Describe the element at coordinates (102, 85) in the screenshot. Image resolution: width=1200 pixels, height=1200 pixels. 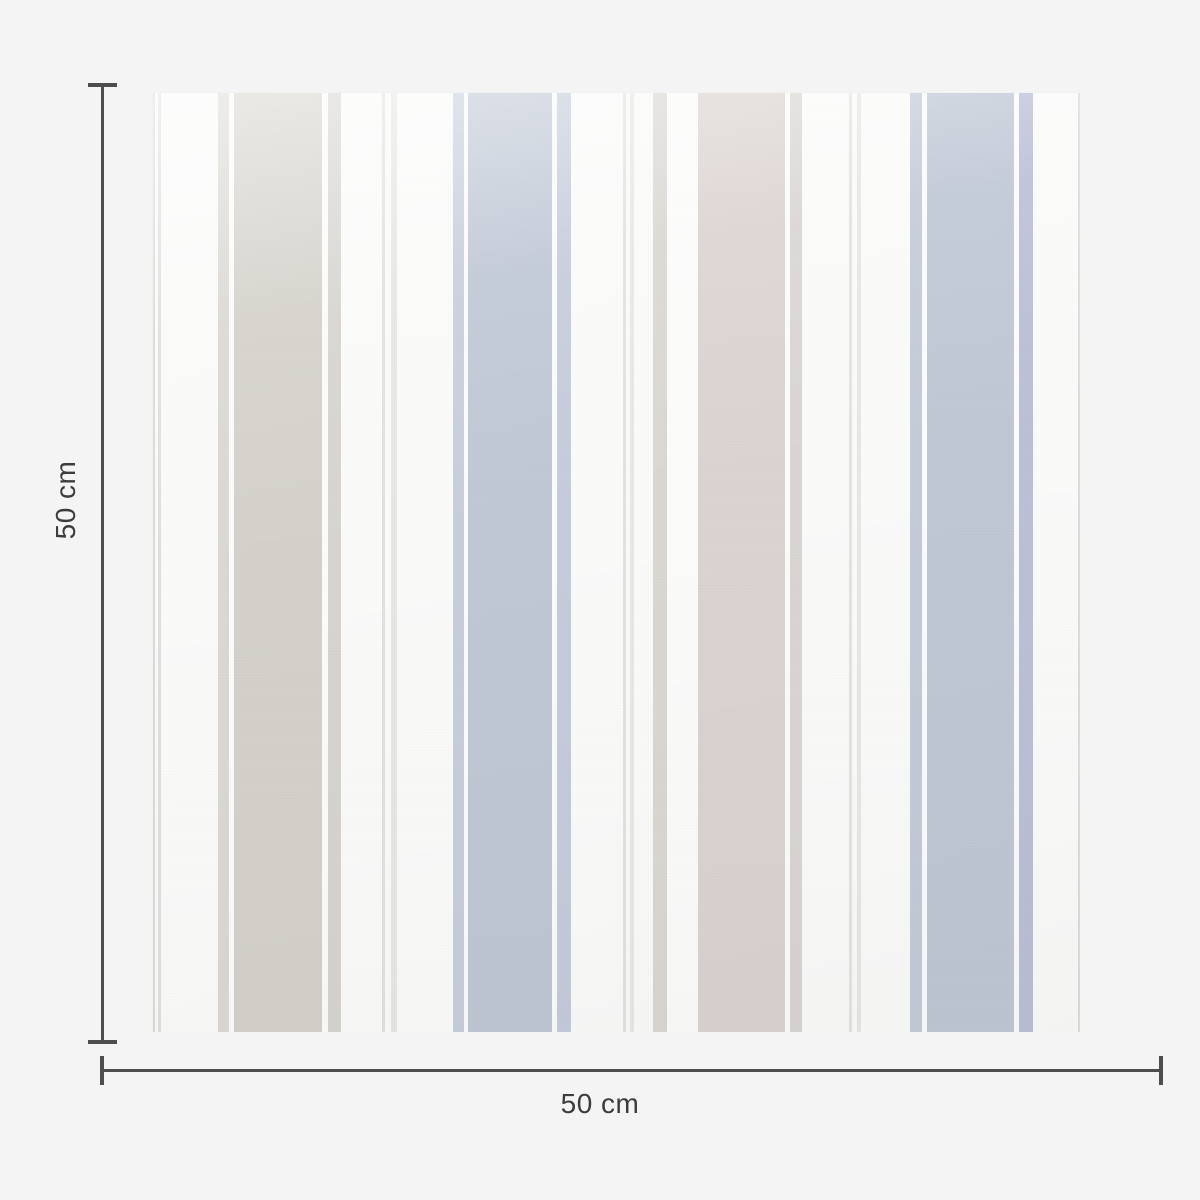
I see `vertical-dimension-cap-top` at that location.